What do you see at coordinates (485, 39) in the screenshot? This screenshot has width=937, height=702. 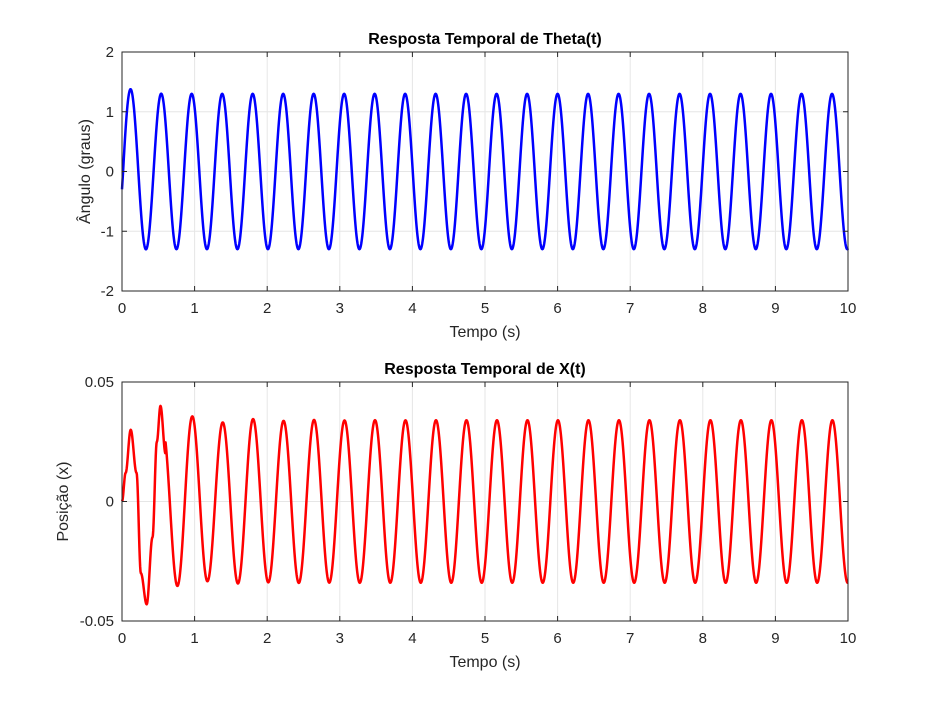 I see `chart-title: Resposta Temporal de Theta(t)` at bounding box center [485, 39].